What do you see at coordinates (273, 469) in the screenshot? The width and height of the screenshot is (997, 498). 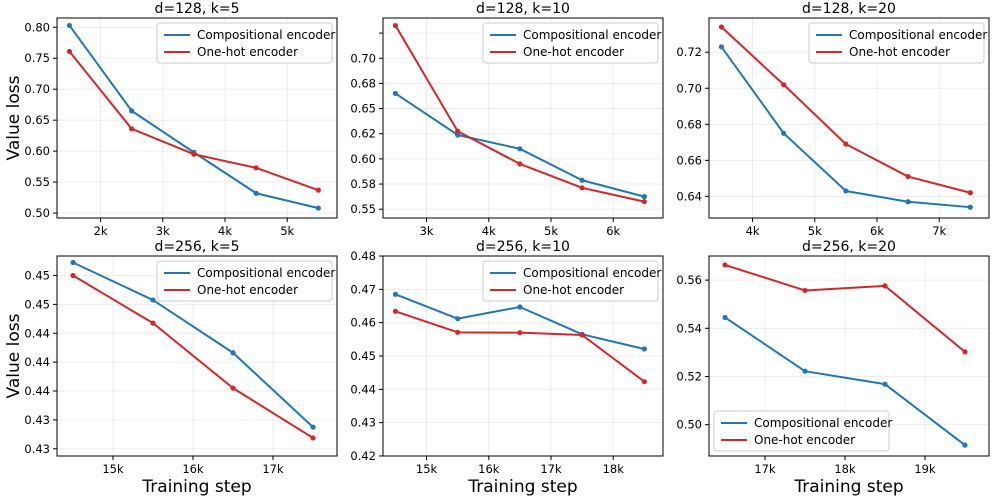 I see `x-tick-label: 17k` at bounding box center [273, 469].